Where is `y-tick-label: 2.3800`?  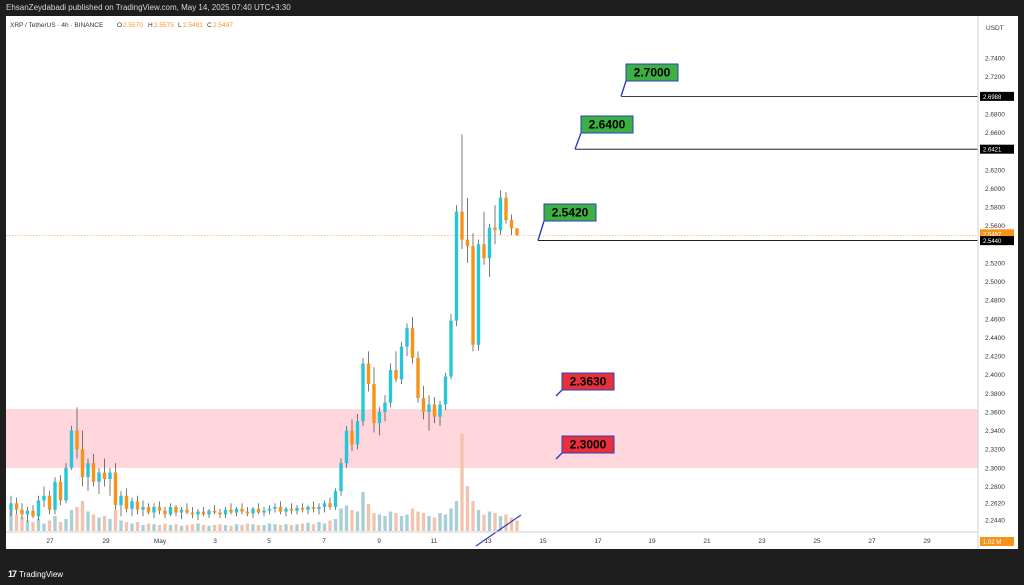 y-tick-label: 2.3800 is located at coordinates (995, 394).